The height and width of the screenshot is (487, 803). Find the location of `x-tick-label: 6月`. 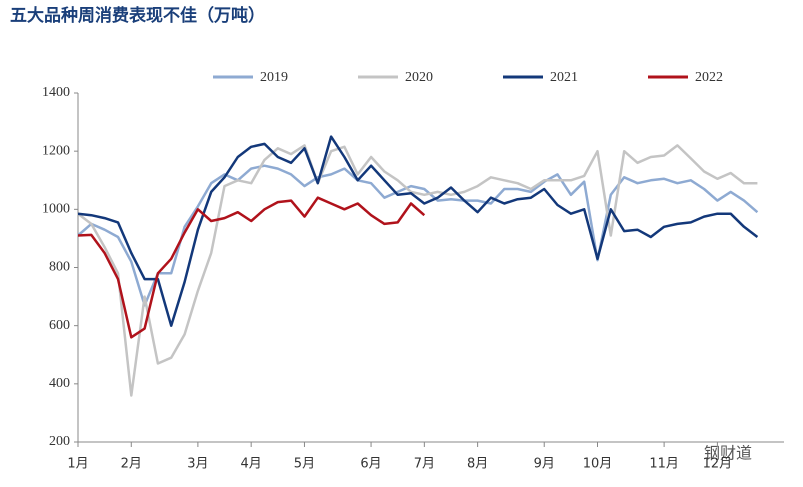

x-tick-label: 6月 is located at coordinates (370, 464).